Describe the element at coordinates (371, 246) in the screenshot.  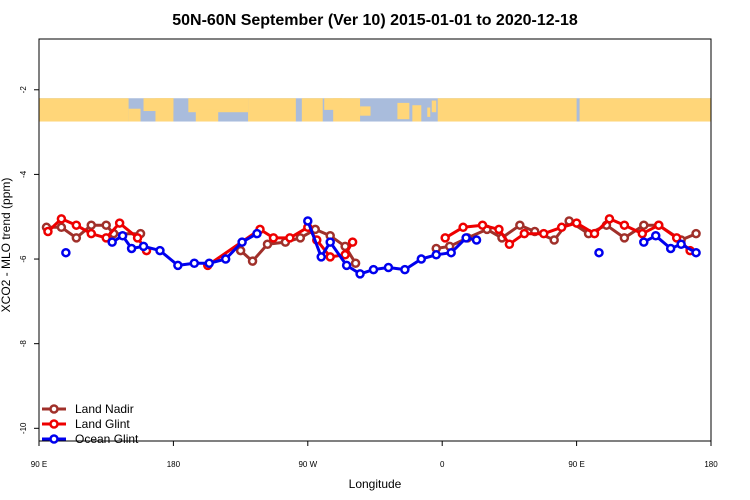
I see `series-layer` at that location.